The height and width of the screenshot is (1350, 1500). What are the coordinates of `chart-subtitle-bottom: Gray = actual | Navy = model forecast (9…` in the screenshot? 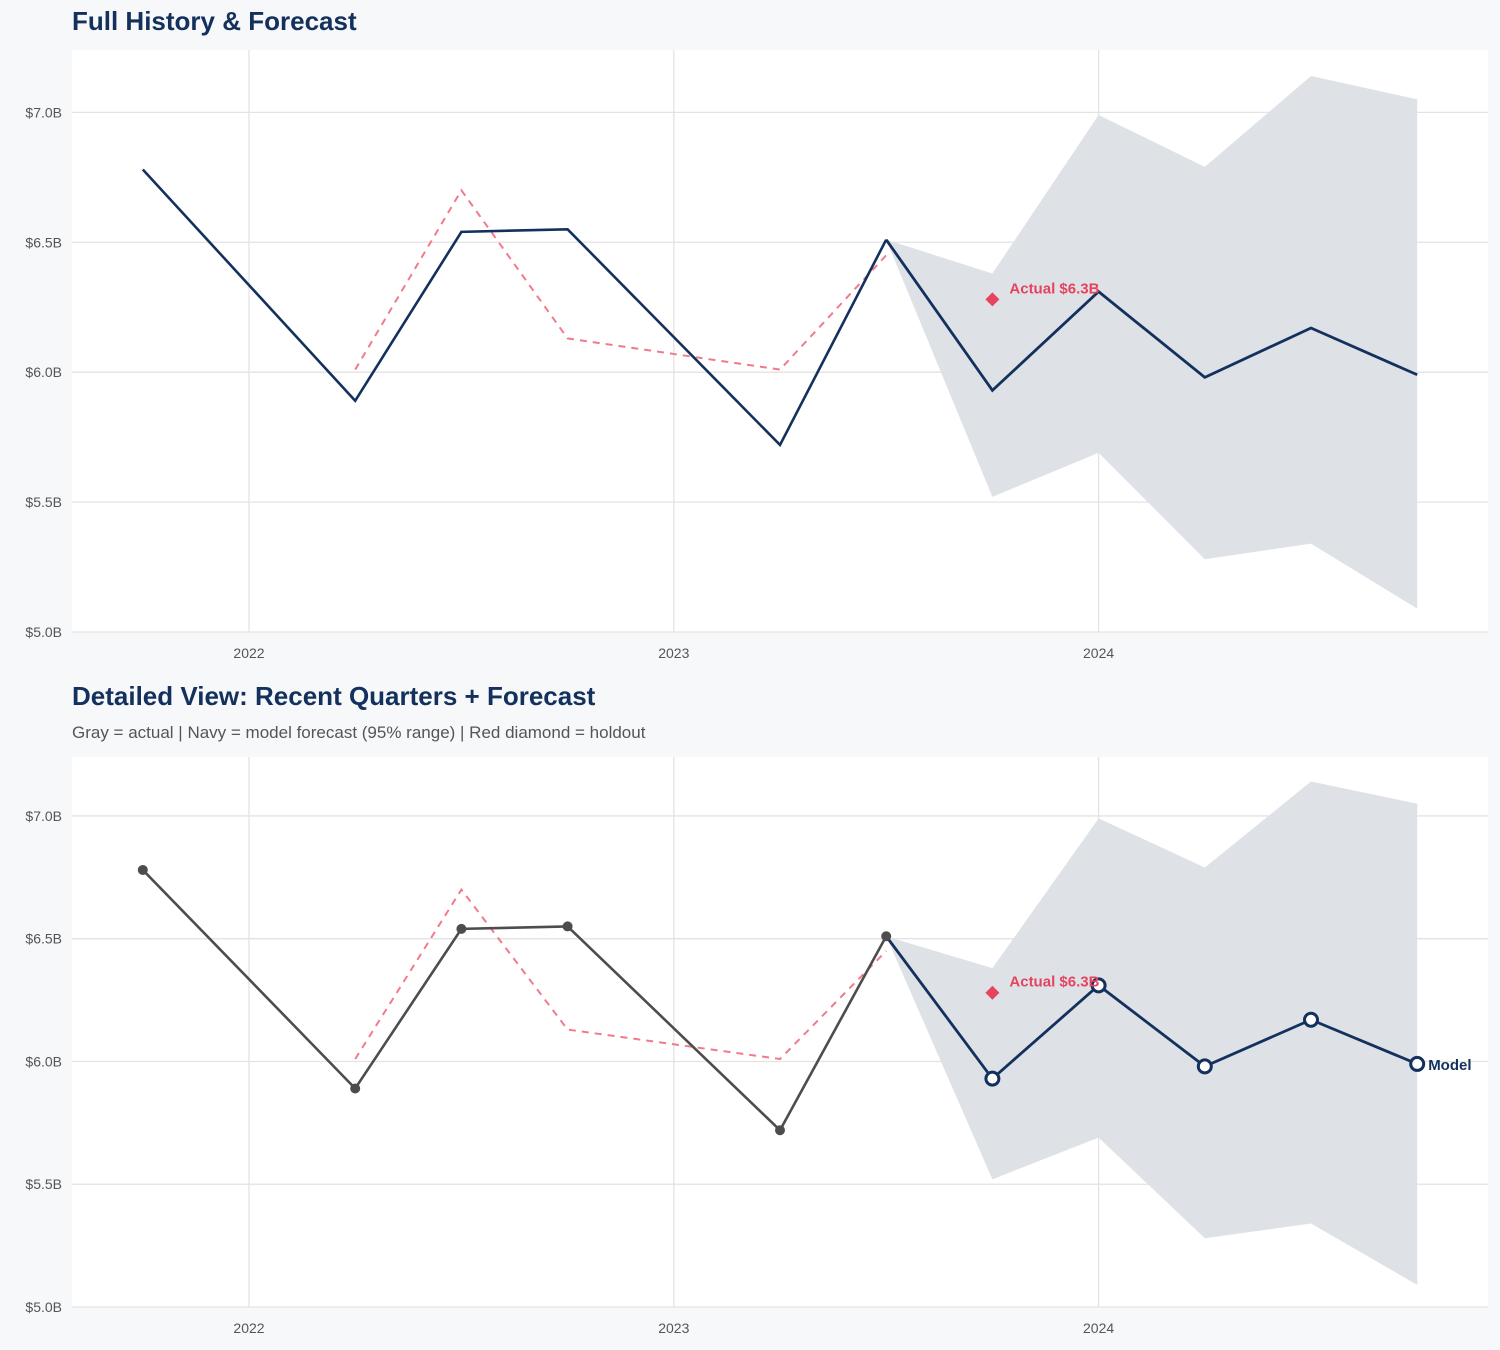 It's located at (359, 732).